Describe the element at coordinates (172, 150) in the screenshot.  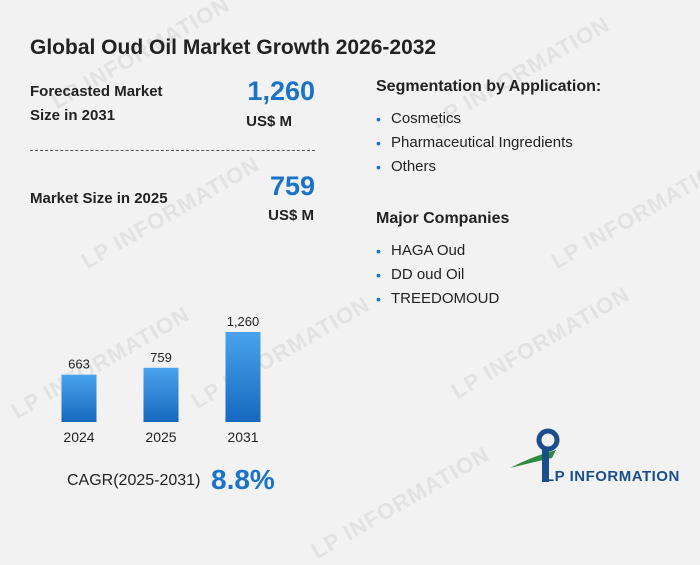
I see `divider` at that location.